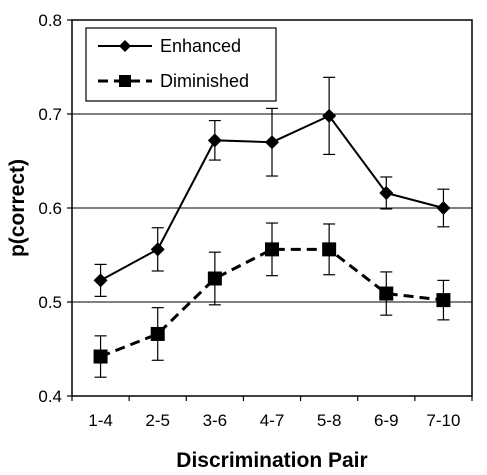 The height and width of the screenshot is (475, 487). Describe the element at coordinates (50, 302) in the screenshot. I see `y-tick-label: 0.5` at that location.